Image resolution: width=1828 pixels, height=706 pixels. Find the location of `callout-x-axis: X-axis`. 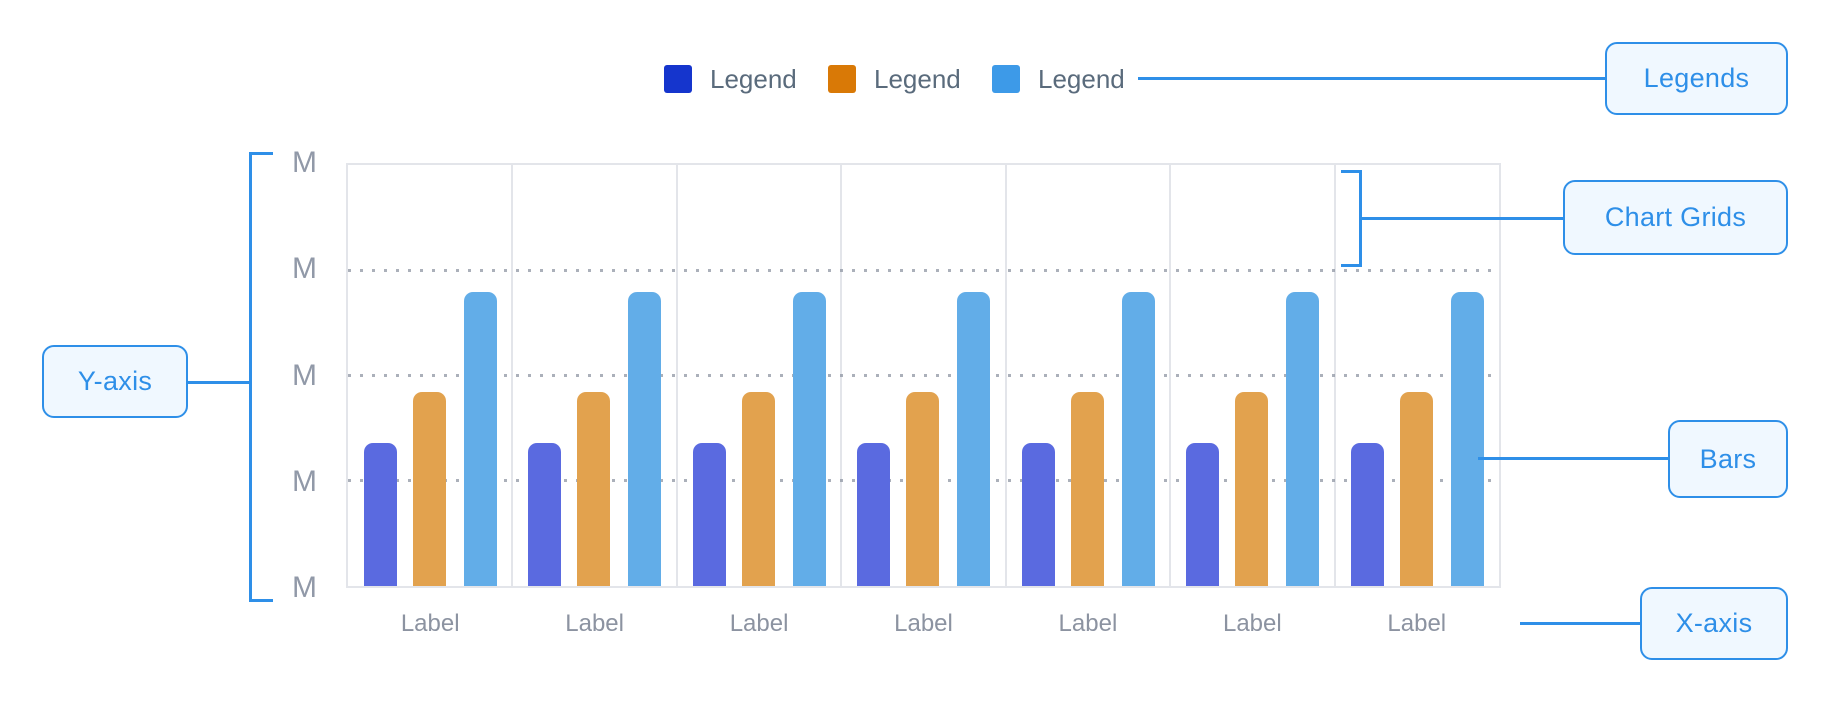

callout-x-axis: X-axis is located at coordinates (1714, 623).